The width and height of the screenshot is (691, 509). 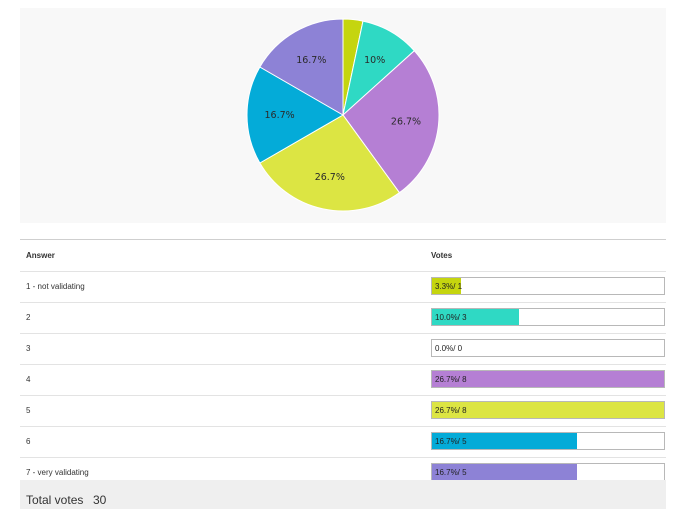 I want to click on answer-column-header: Answer, so click(x=40, y=255).